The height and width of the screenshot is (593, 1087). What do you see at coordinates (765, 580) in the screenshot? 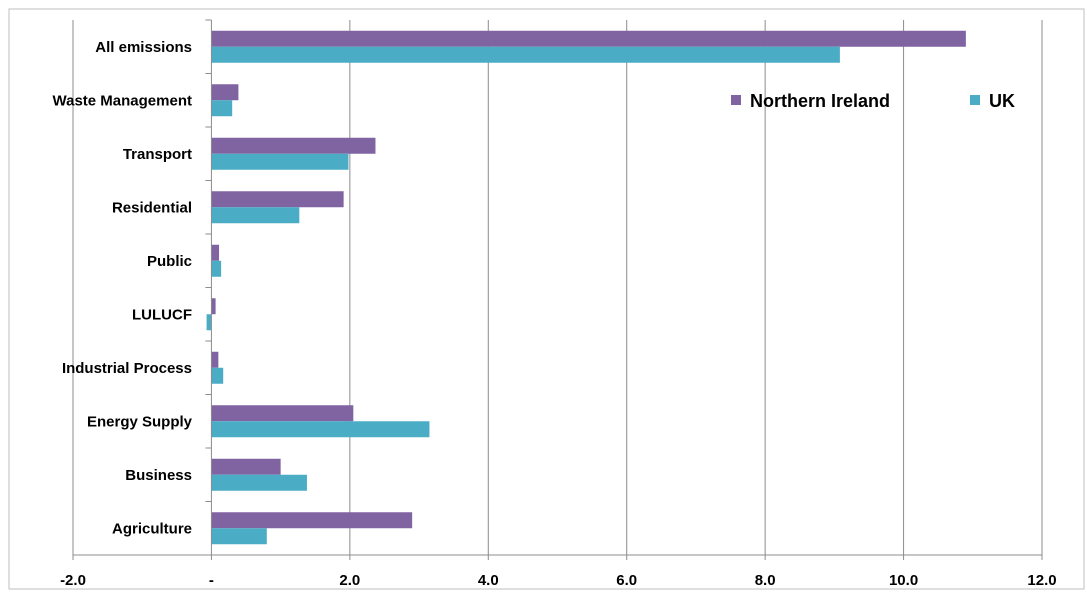
I see `x-tick-label-5: 8.0` at bounding box center [765, 580].